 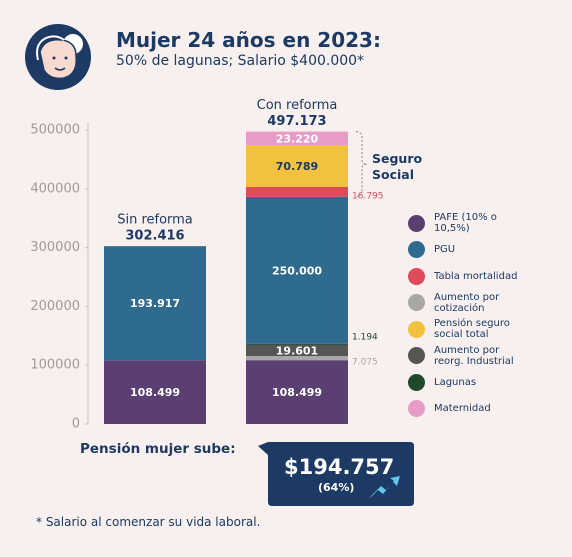 What do you see at coordinates (76, 424) in the screenshot?
I see `y-tick-label: 0` at bounding box center [76, 424].